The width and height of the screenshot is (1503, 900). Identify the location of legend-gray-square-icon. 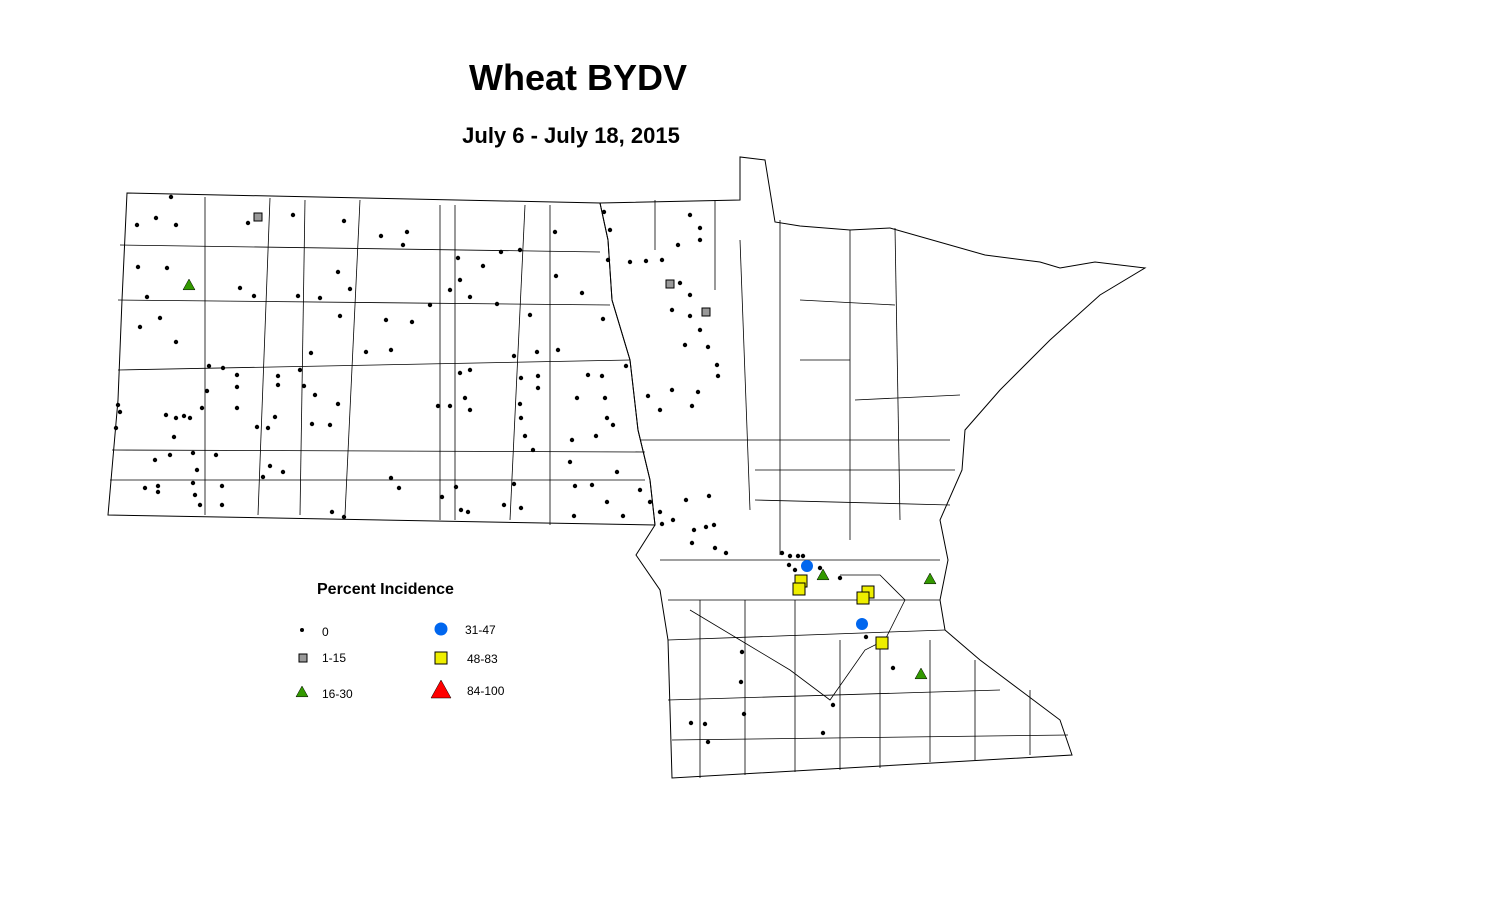
(303, 658).